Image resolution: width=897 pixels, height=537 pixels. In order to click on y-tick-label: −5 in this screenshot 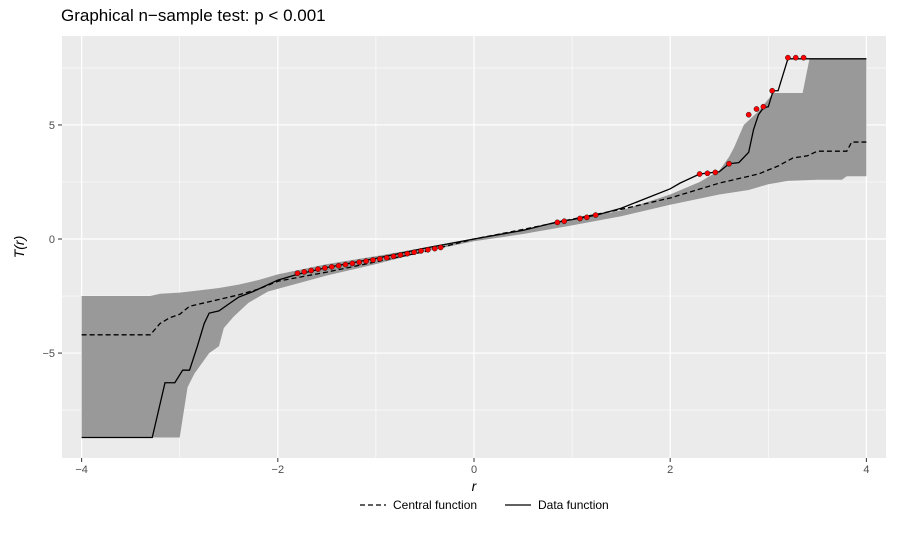, I will do `click(48, 354)`.